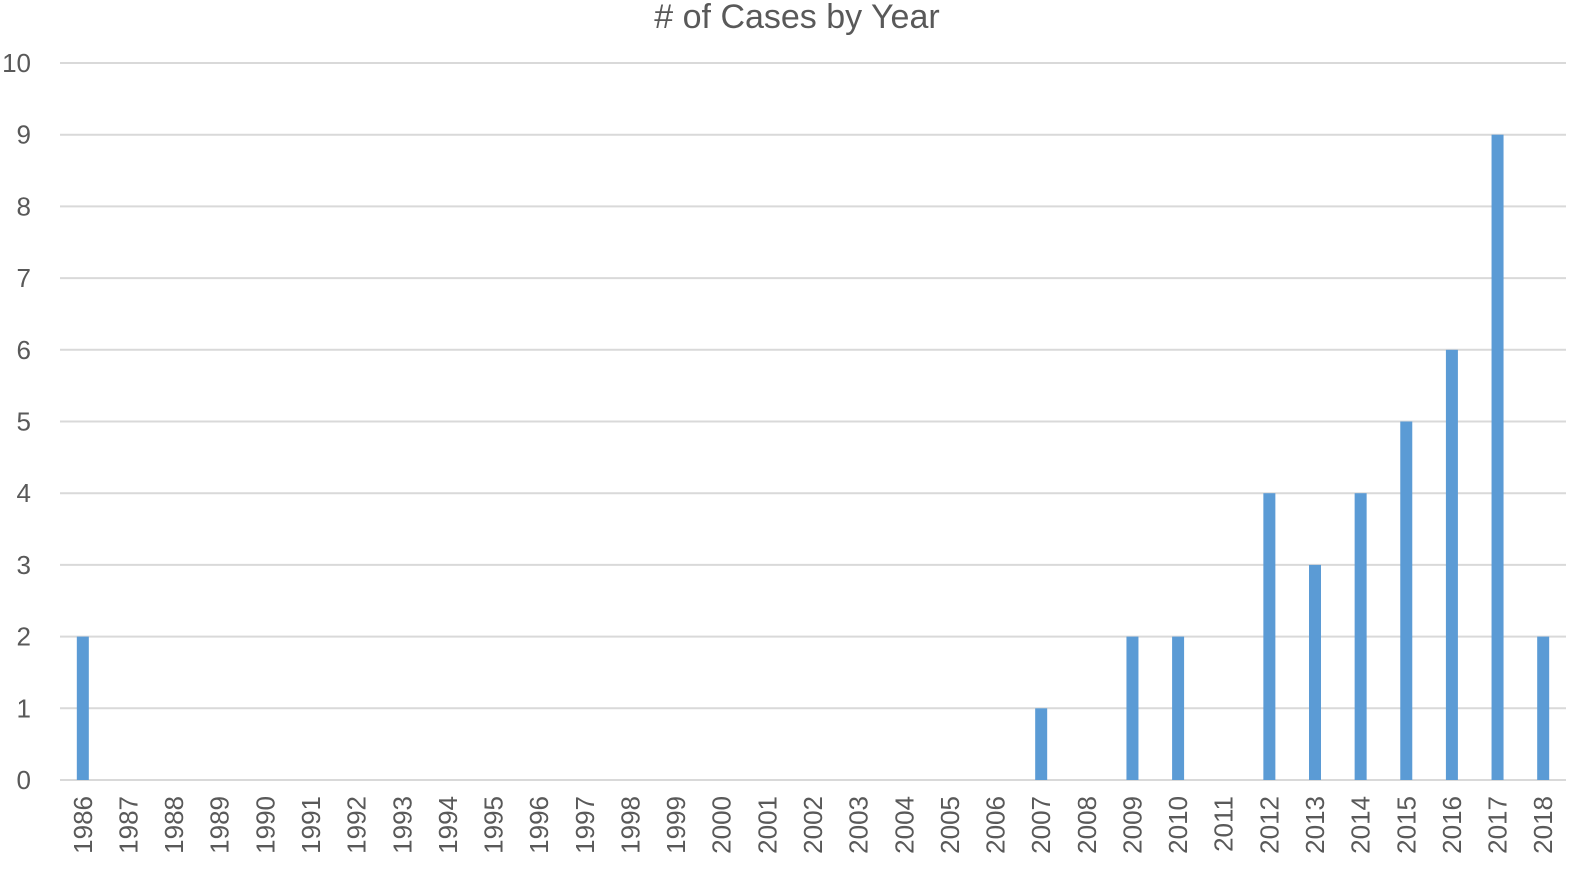 The width and height of the screenshot is (1594, 878). Describe the element at coordinates (16, 421) in the screenshot. I see `y-axis-ticks: 0 1 2 3 4 5 6 7 8 9 10` at that location.